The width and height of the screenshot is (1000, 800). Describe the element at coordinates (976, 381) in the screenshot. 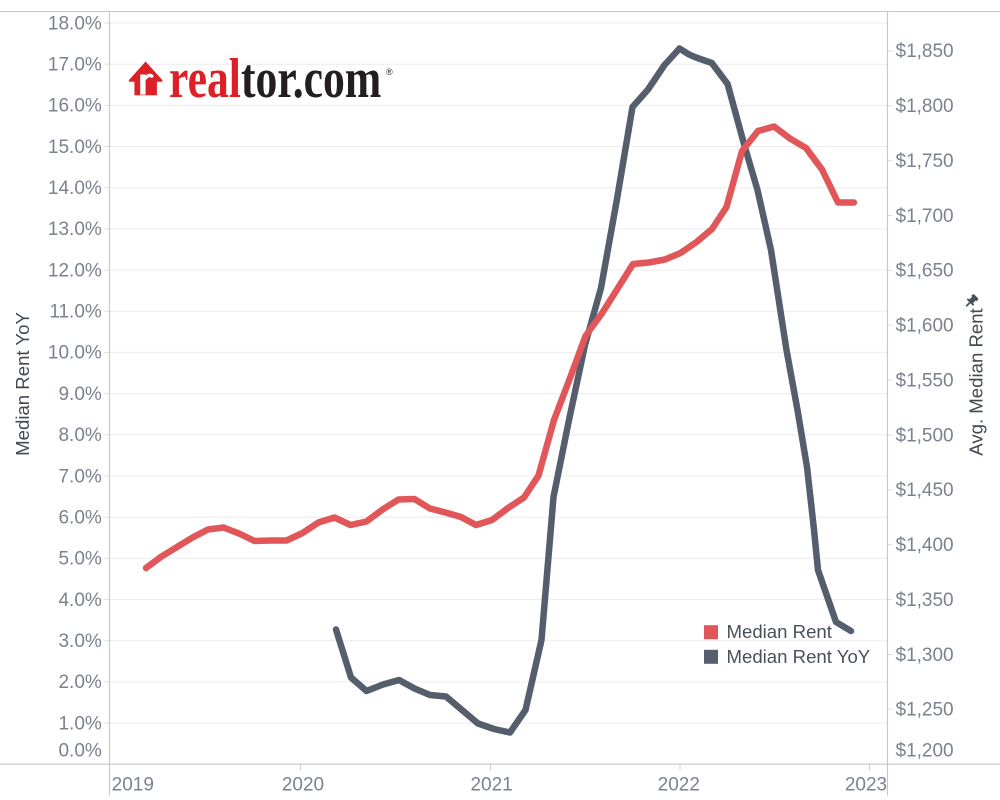

I see `svg-text: Avg. Median Rent` at that location.